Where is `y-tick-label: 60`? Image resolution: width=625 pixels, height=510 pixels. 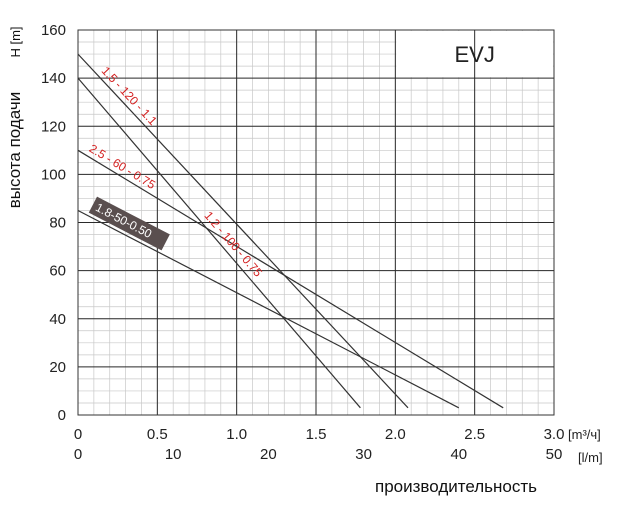 y-tick-label: 60 is located at coordinates (57, 271).